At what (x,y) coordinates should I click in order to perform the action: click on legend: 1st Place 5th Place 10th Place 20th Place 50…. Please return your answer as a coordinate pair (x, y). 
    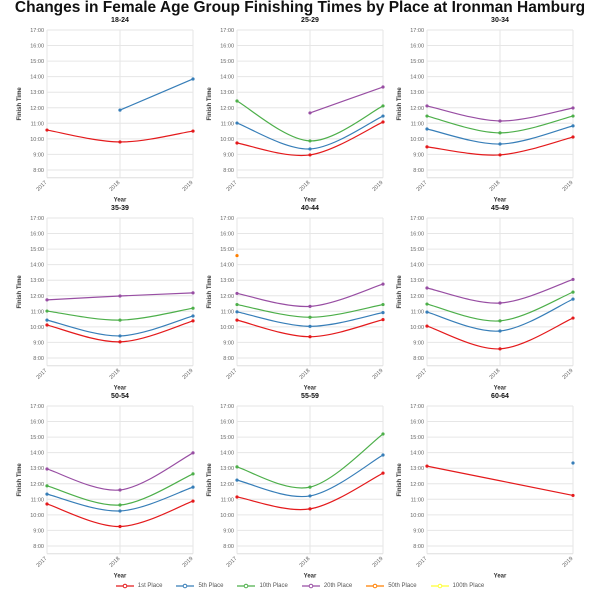
    Looking at the image, I should click on (300, 586).